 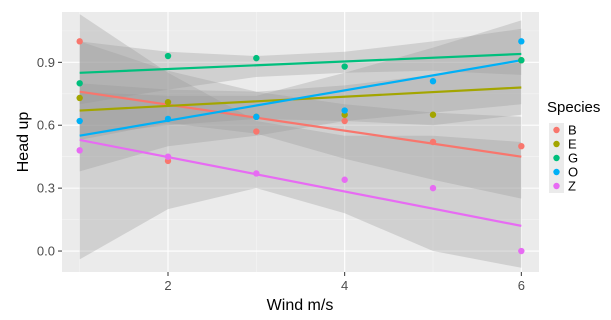 I want to click on x-tick-label: 2, so click(x=167, y=285).